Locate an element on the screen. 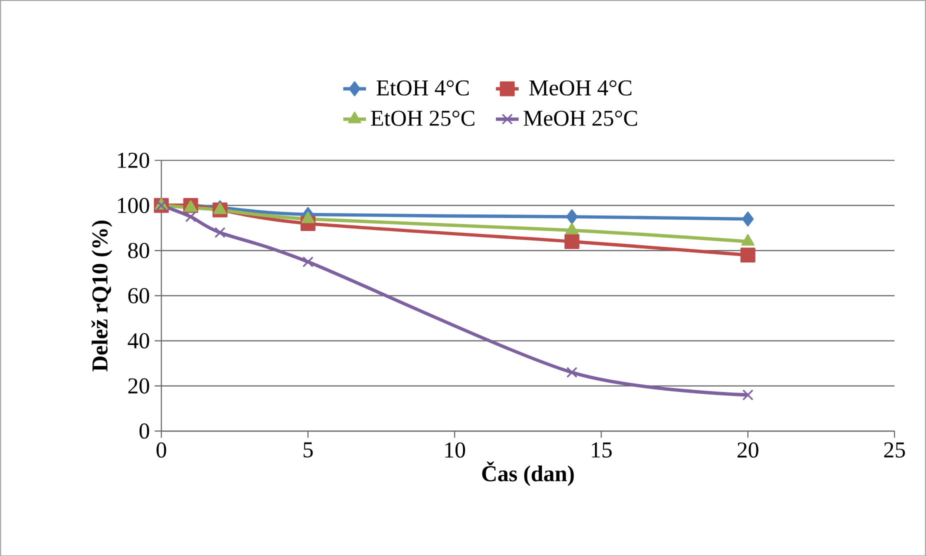 Image resolution: width=926 pixels, height=556 pixels. y-axis-title: Delež rQ10 (%) is located at coordinates (101, 296).